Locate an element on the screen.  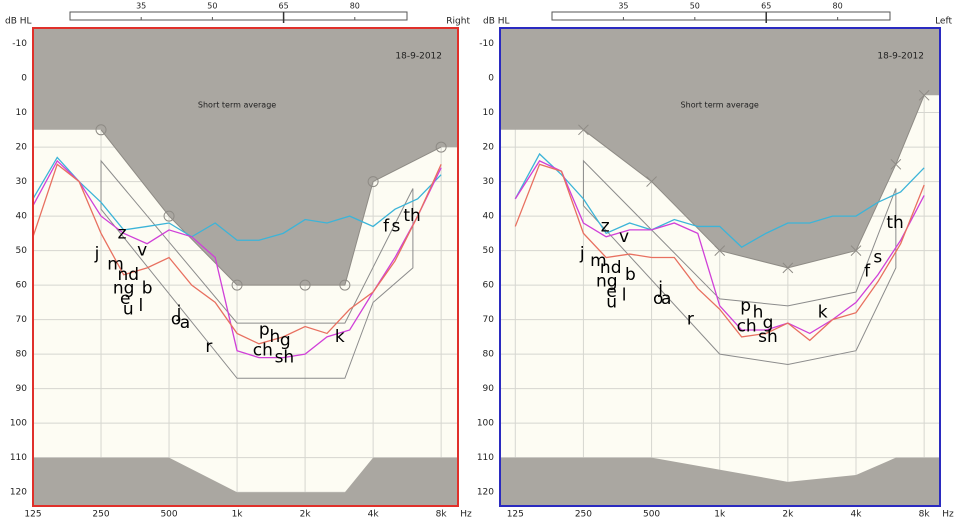
y-tick-label: 20 is located at coordinates (22, 148).